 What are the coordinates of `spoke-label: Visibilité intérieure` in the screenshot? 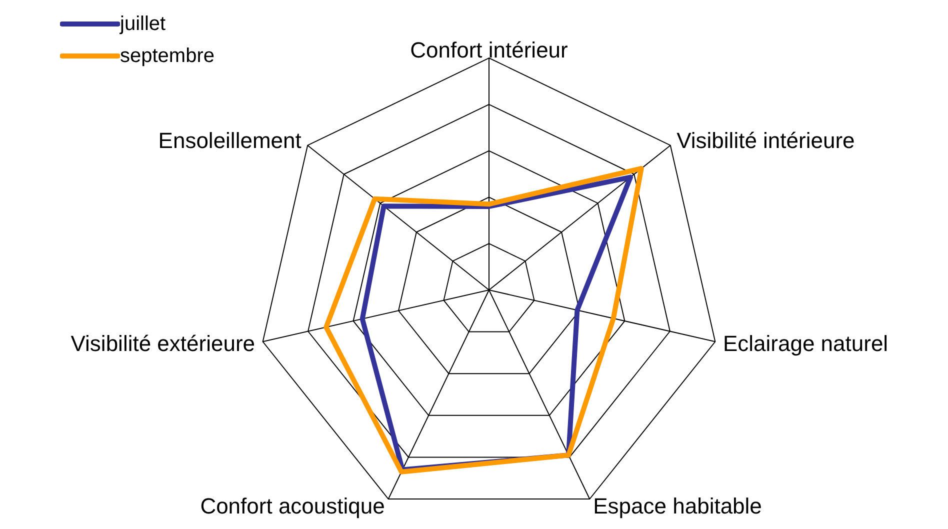 It's located at (765, 140).